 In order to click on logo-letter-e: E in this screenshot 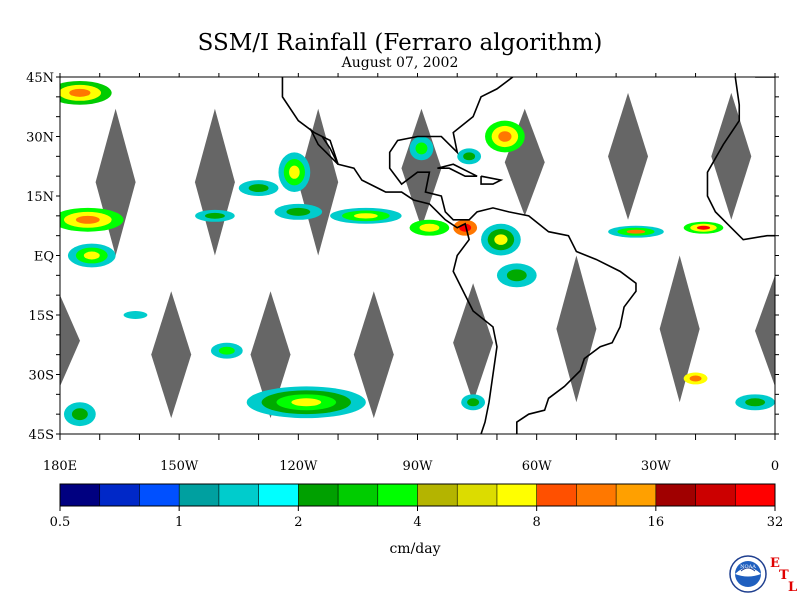, I will do `click(775, 563)`.